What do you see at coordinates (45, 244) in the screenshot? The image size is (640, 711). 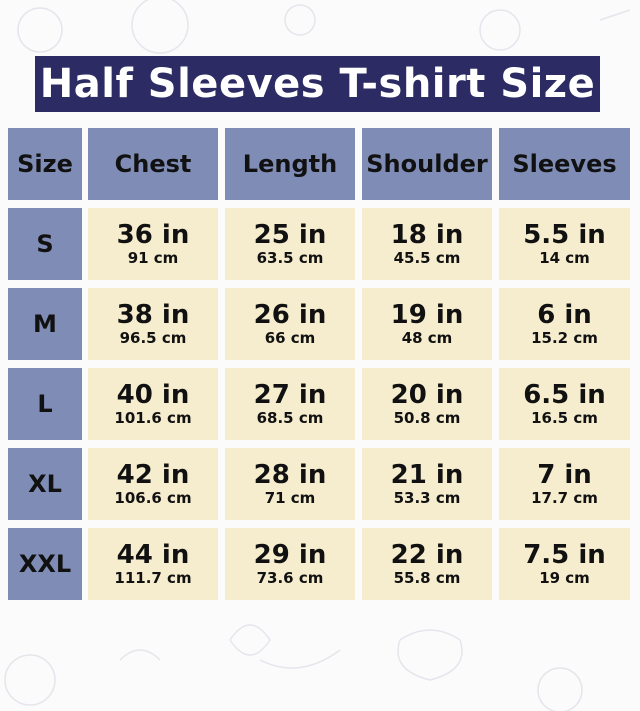 I see `size-label: S` at bounding box center [45, 244].